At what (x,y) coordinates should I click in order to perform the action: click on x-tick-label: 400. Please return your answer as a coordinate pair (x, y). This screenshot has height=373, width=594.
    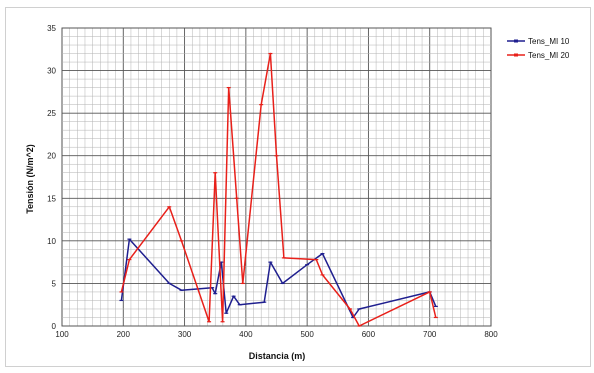
    Looking at the image, I should click on (246, 334).